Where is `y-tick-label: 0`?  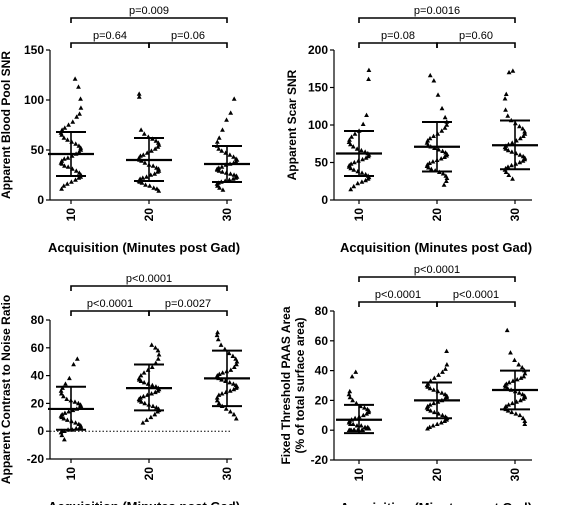 y-tick-label: 0 is located at coordinates (40, 200).